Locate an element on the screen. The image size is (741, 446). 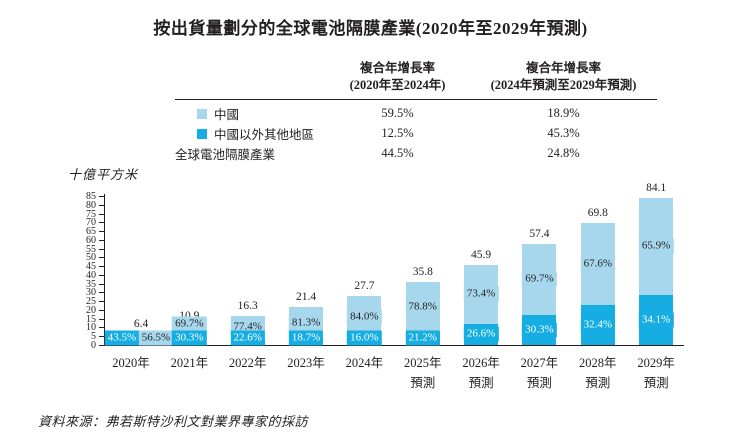
china-cagr-2020-2024: 59.5% is located at coordinates (397, 113).